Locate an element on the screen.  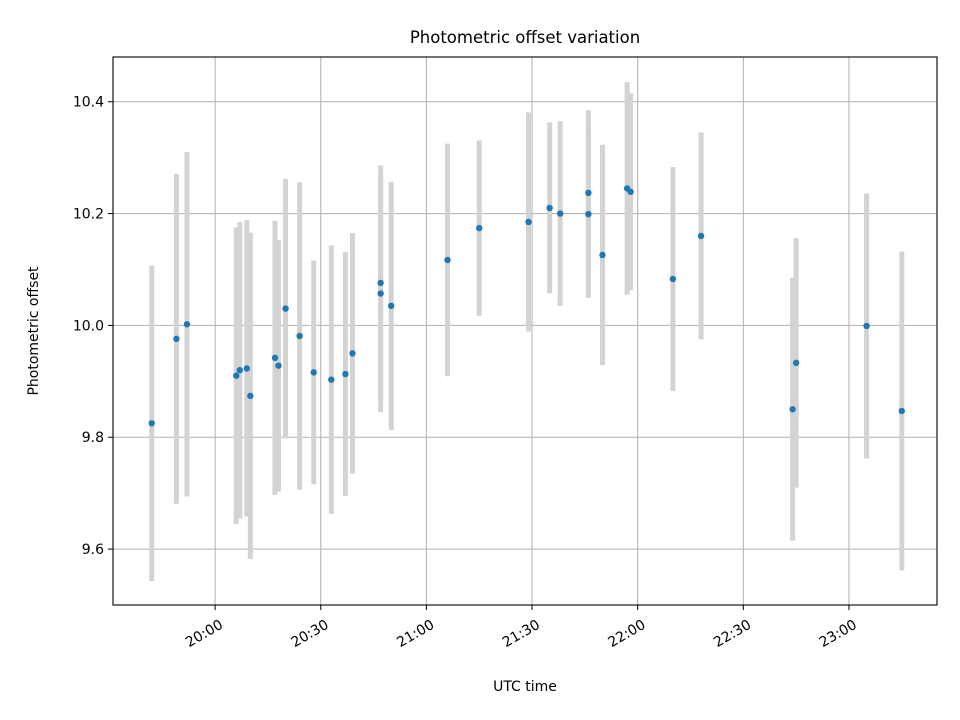
y-tick-label: 9.8 is located at coordinates (93, 438).